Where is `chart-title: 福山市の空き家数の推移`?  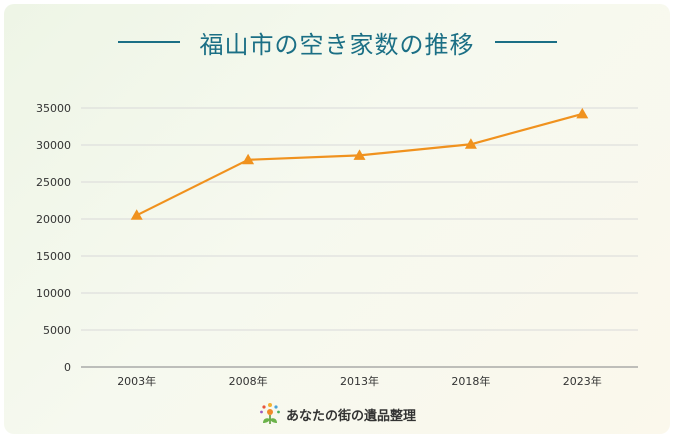
chart-title: 福山市の空き家数の推移 is located at coordinates (337, 44).